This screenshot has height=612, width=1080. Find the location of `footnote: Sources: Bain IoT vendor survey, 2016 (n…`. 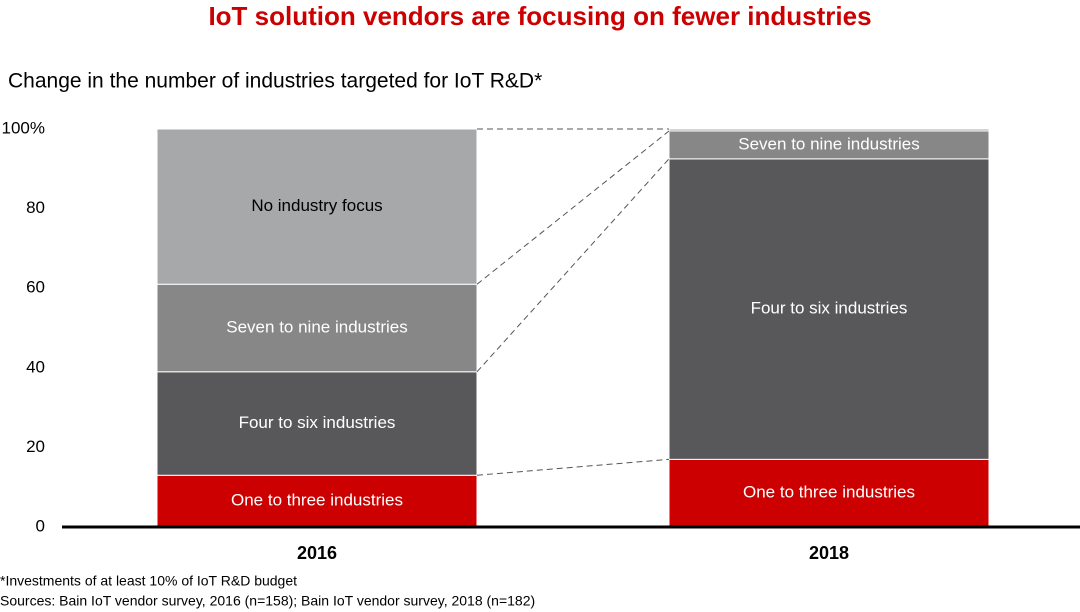

footnote: Sources: Bain IoT vendor survey, 2016 (n… is located at coordinates (267, 601).